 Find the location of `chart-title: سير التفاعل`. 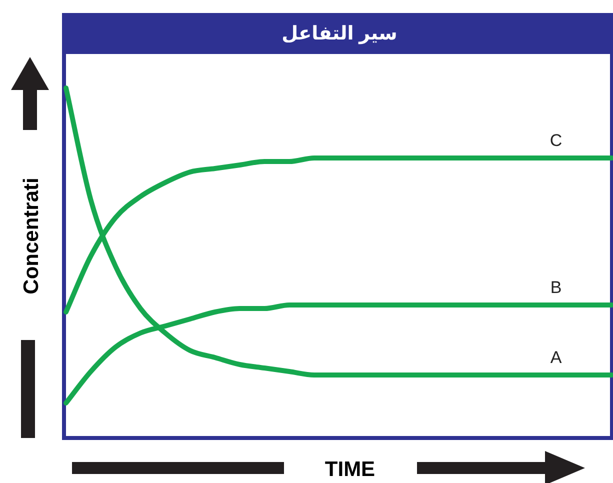

chart-title: سير التفاعل is located at coordinates (340, 34).